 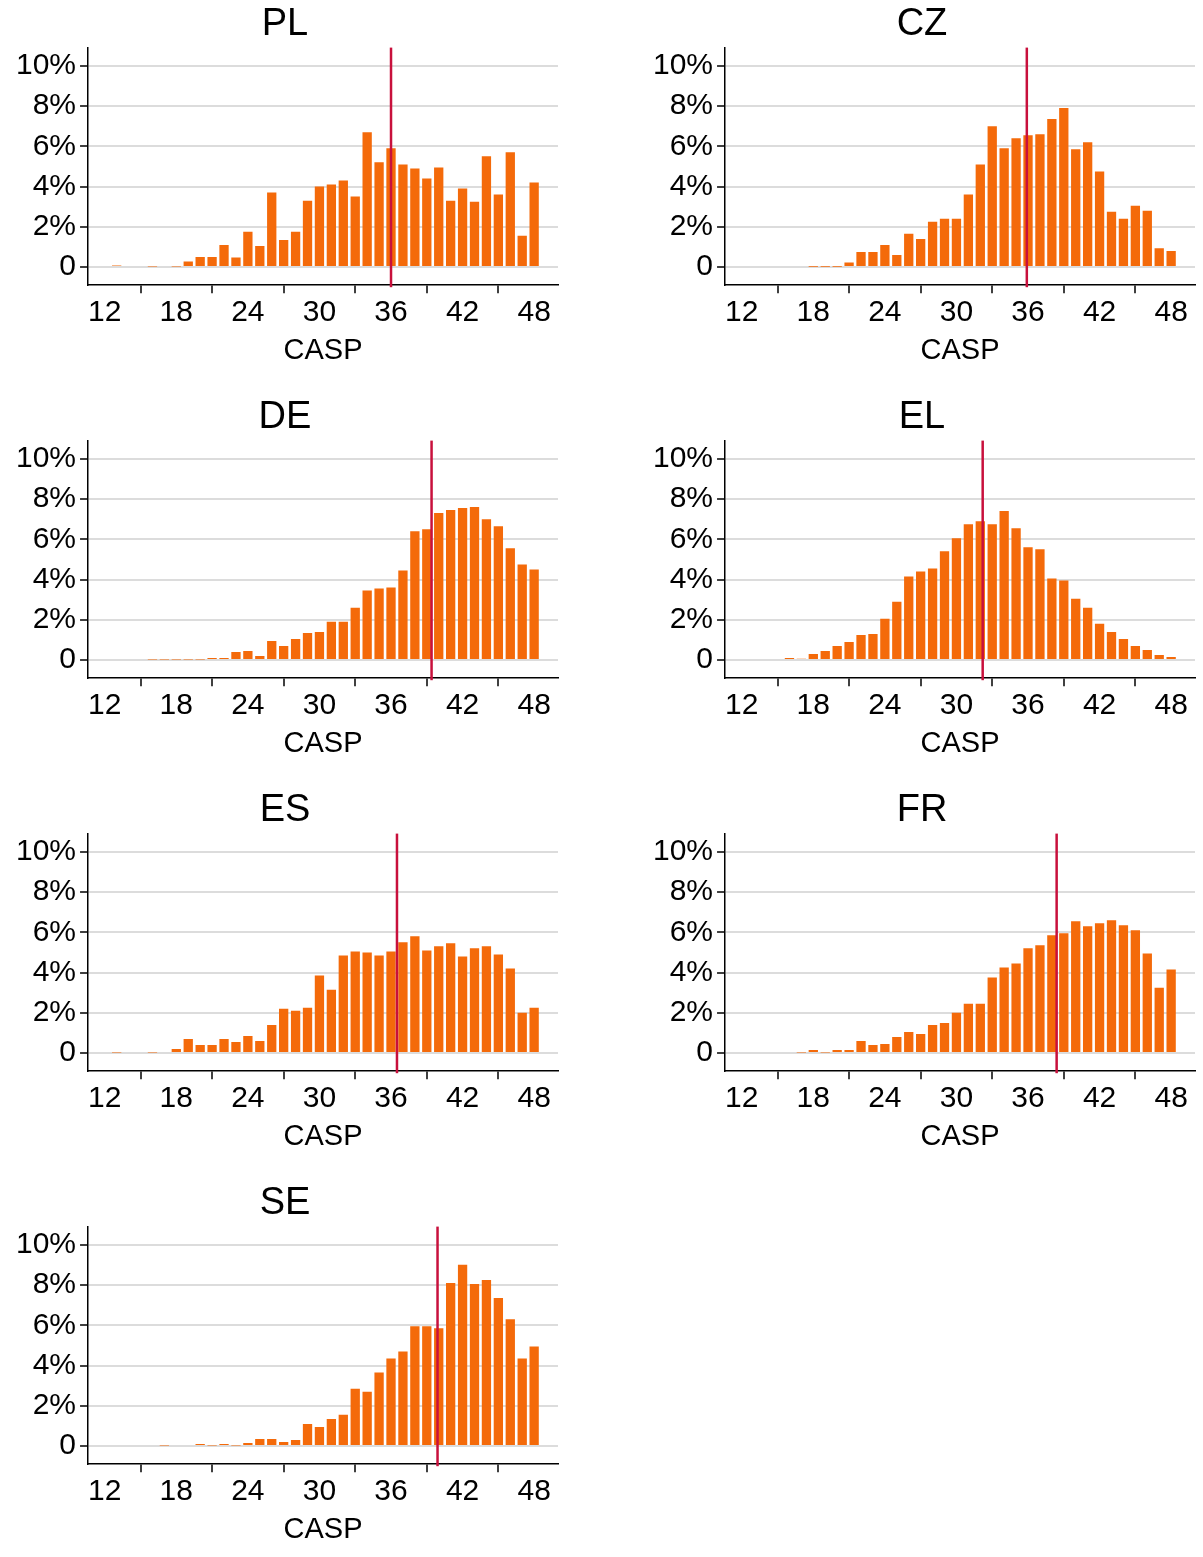 I want to click on chart-title: SE, so click(x=285, y=1201).